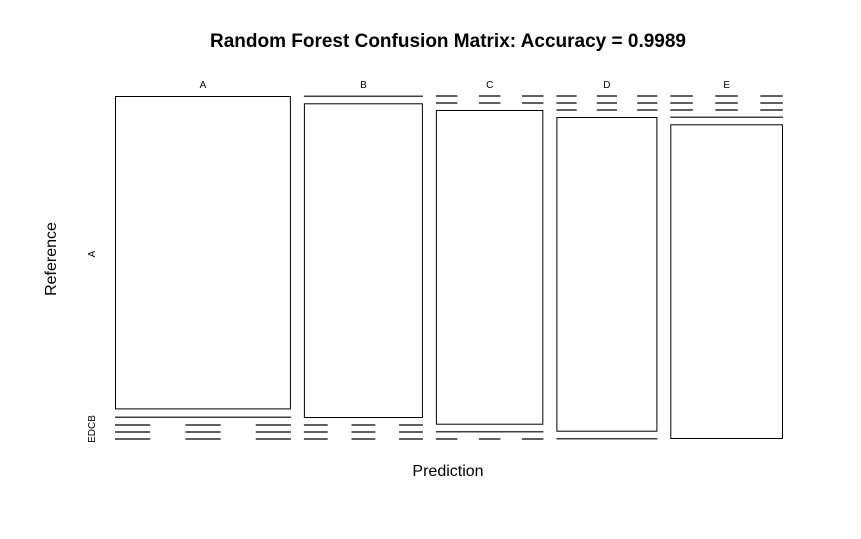 This screenshot has height=539, width=861. I want to click on cell-pred-a-ref-a, so click(203, 253).